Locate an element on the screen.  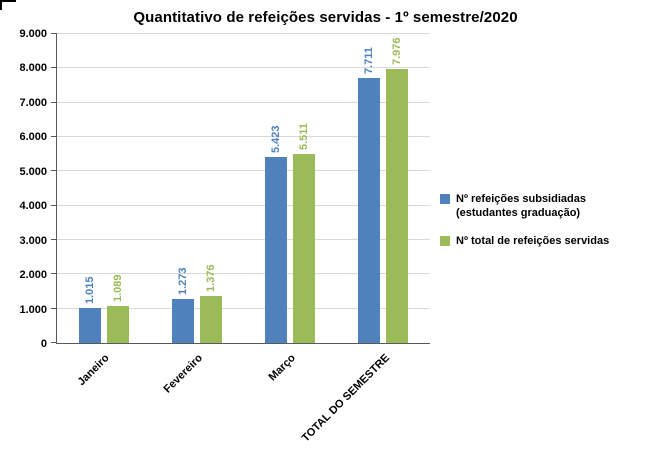
y-axis-label: 5.000 is located at coordinates (33, 171).